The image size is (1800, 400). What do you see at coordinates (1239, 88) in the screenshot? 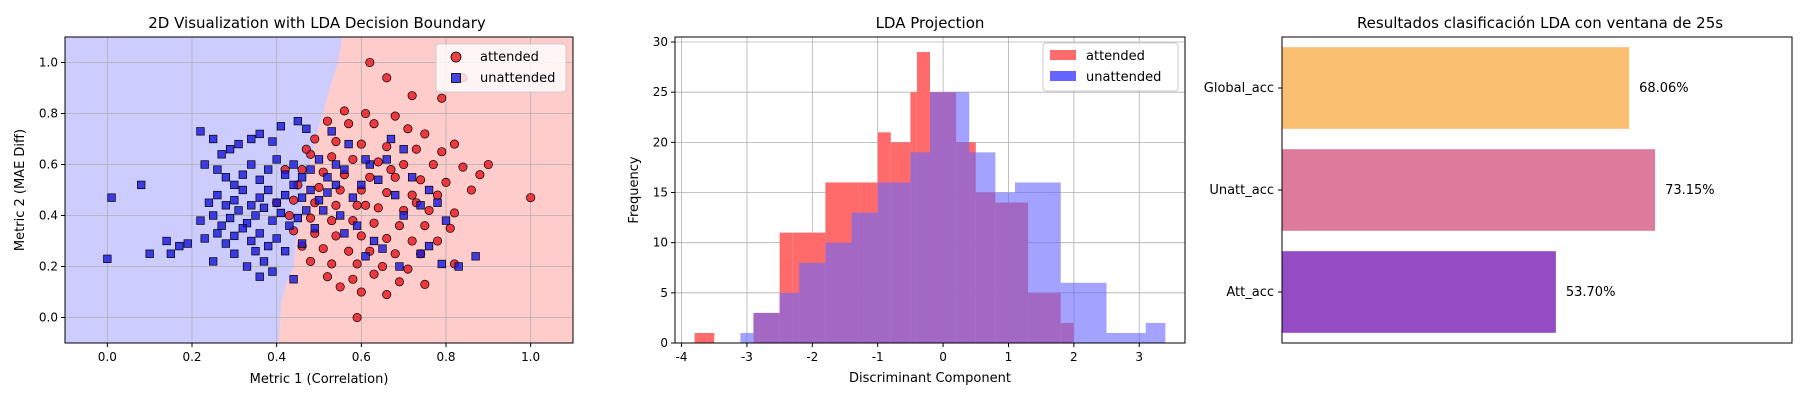
I see `category-label: Global_acc` at bounding box center [1239, 88].